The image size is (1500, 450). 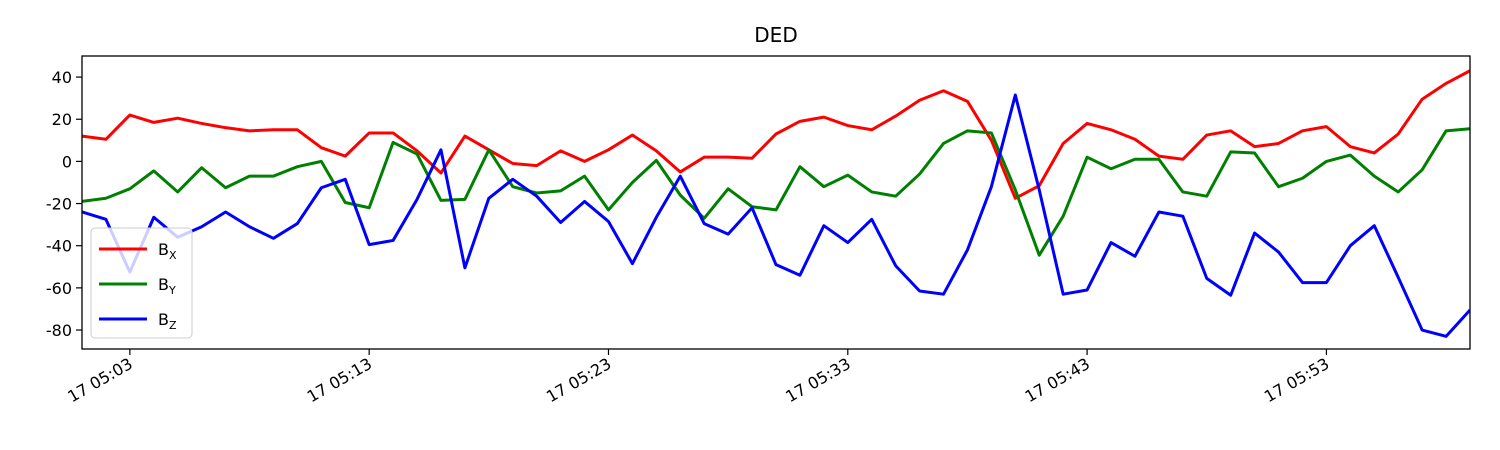 I want to click on legend-label-subscript: X, so click(x=173, y=255).